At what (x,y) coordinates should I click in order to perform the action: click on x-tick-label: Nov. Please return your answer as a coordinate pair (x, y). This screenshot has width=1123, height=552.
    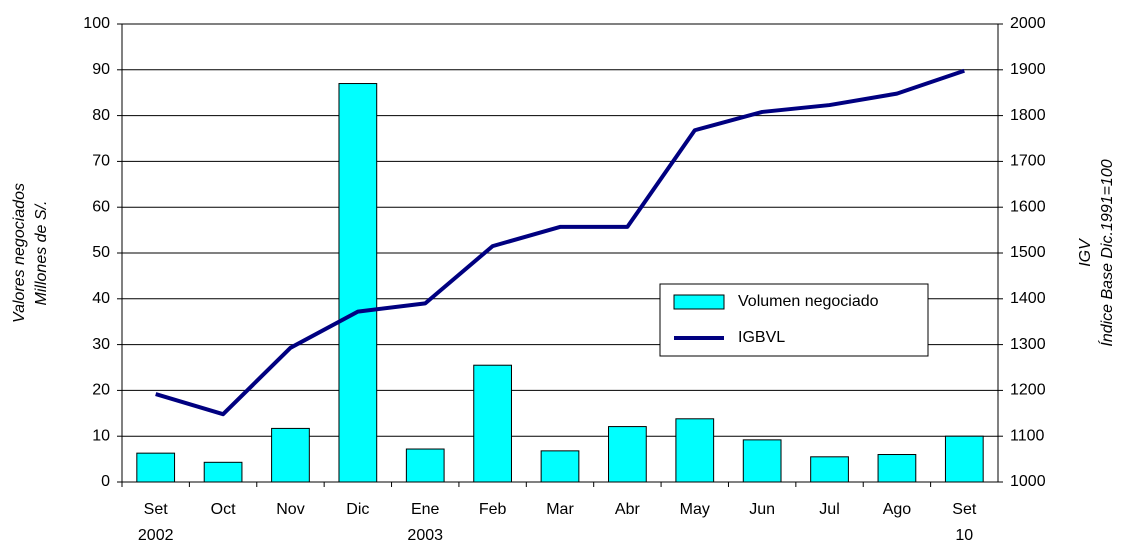
    Looking at the image, I should click on (290, 509).